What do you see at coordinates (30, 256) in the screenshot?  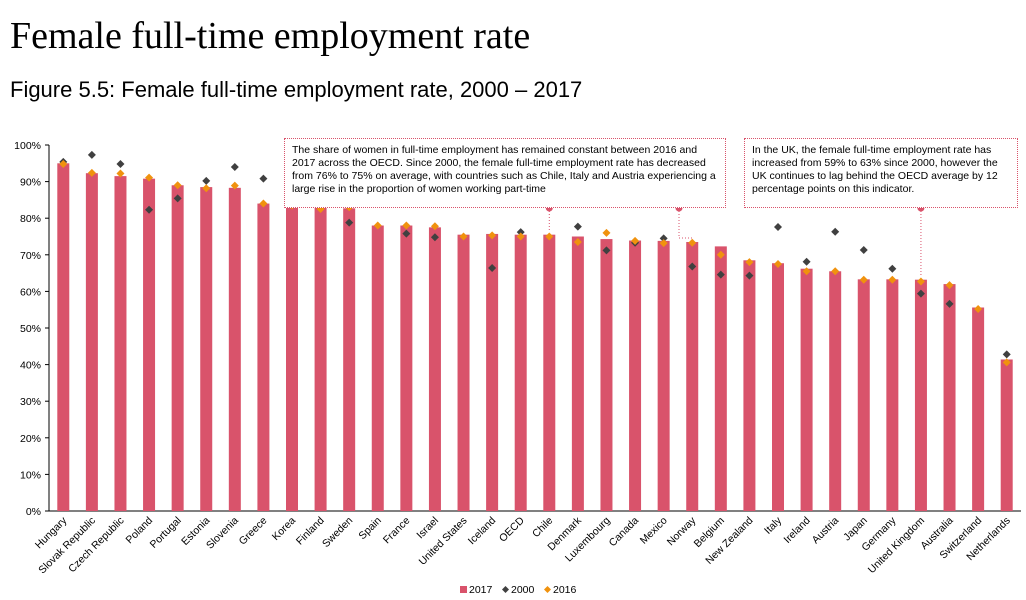 I see `y-tick-label: 70%` at bounding box center [30, 256].